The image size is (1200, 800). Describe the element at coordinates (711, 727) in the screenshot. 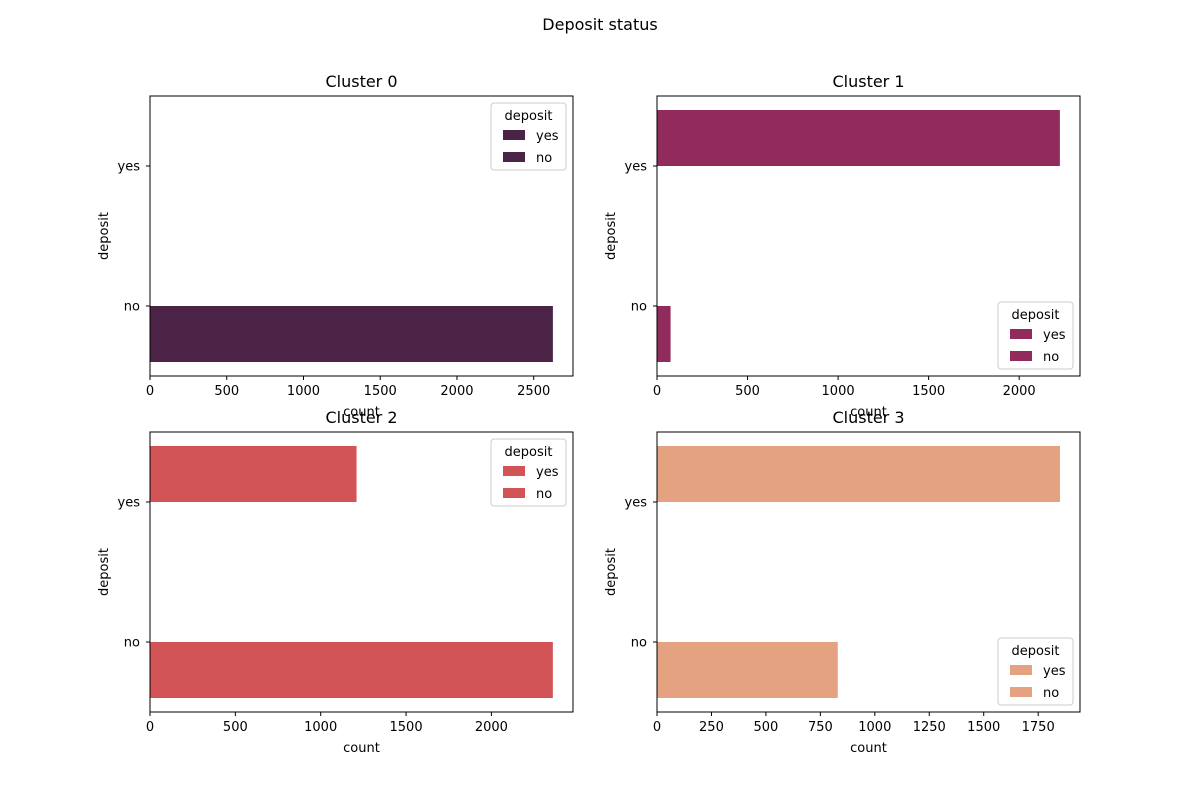

I see `x-tick-label: 250` at that location.